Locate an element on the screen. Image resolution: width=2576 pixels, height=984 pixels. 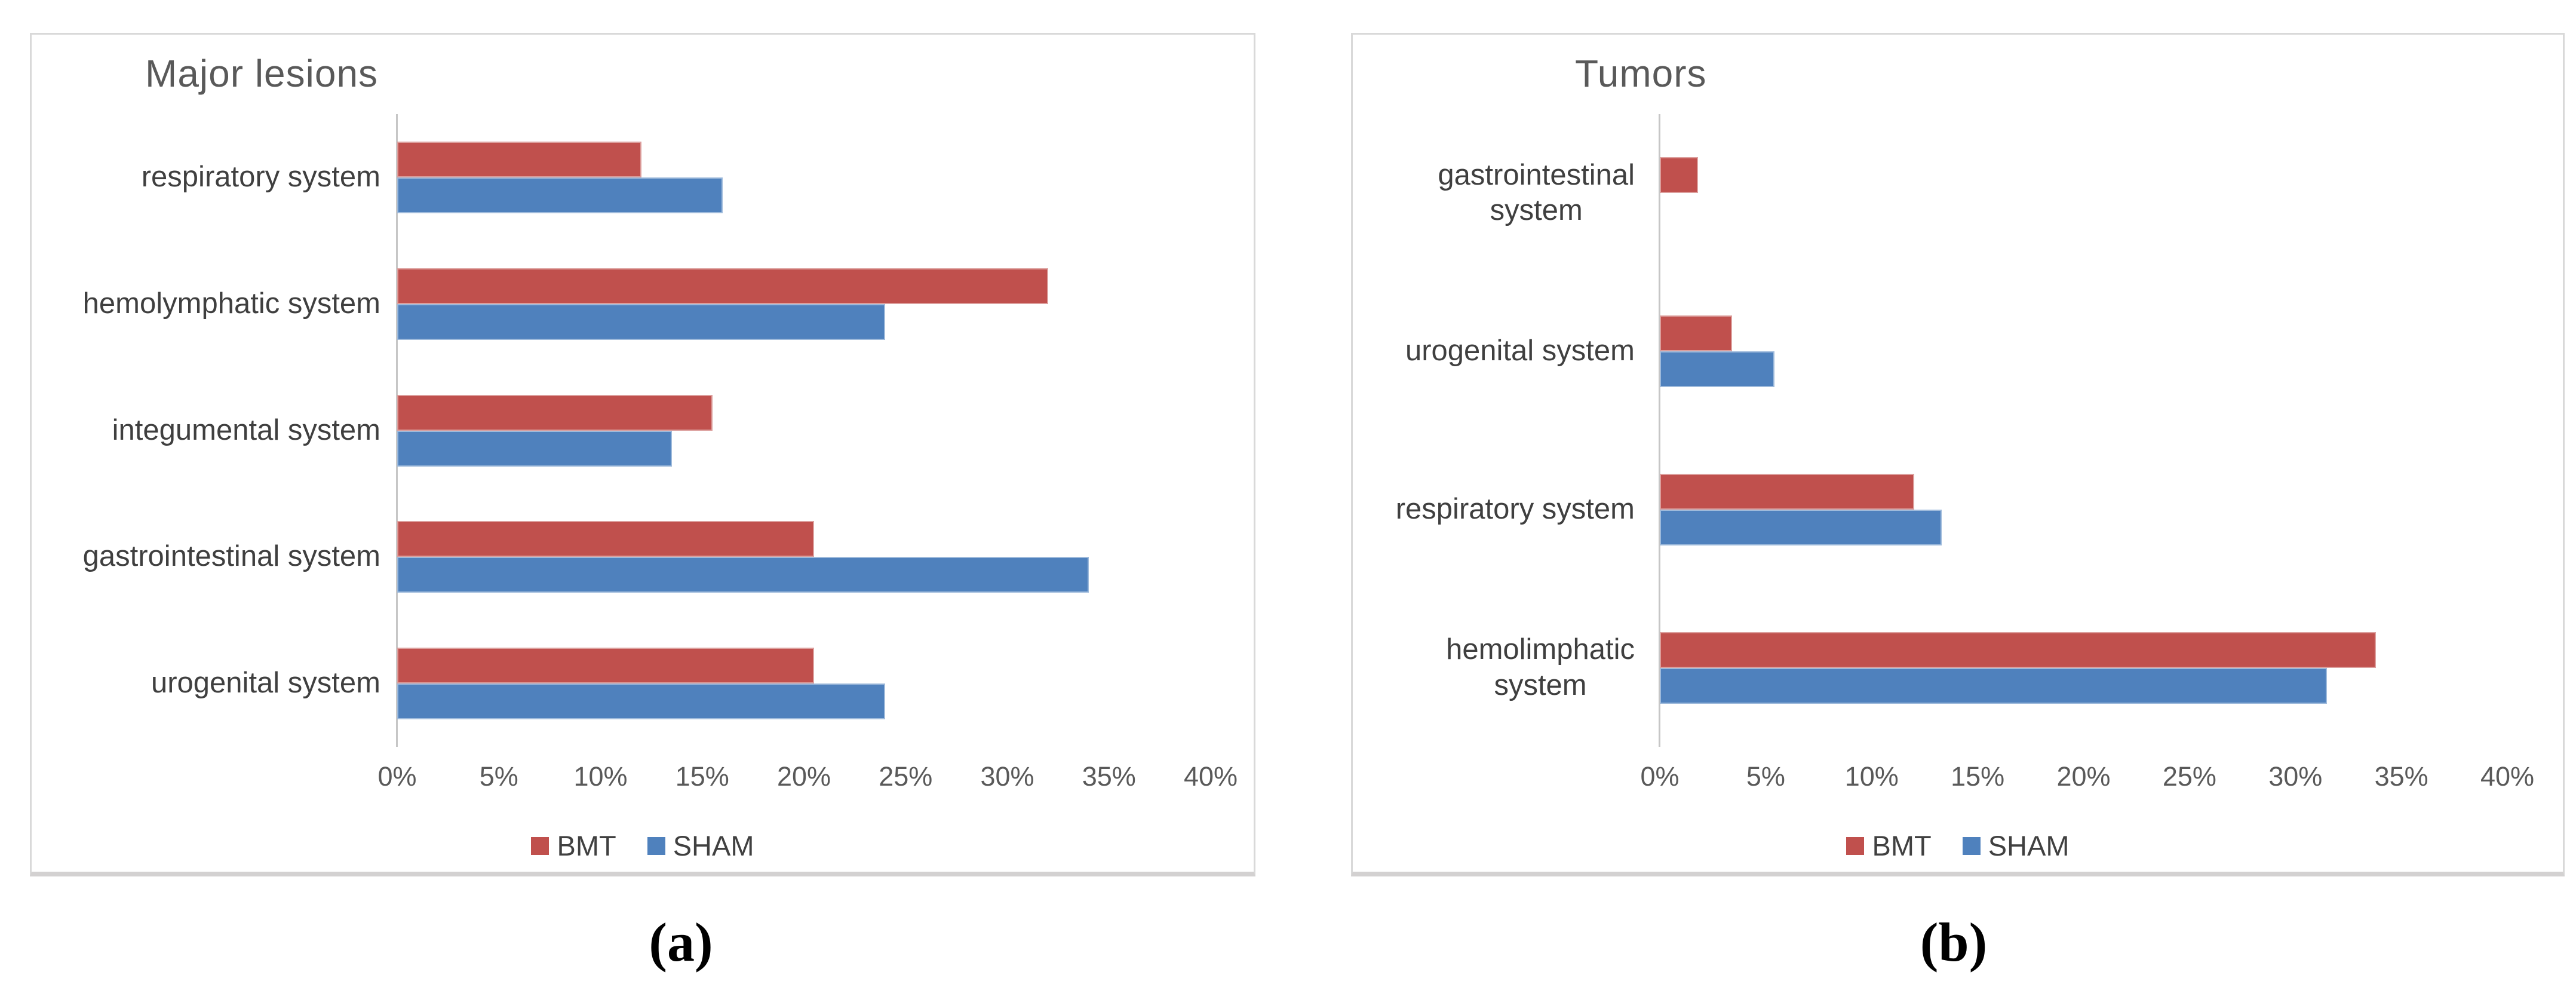
category-label: hemolimphatic system is located at coordinates (1540, 667).